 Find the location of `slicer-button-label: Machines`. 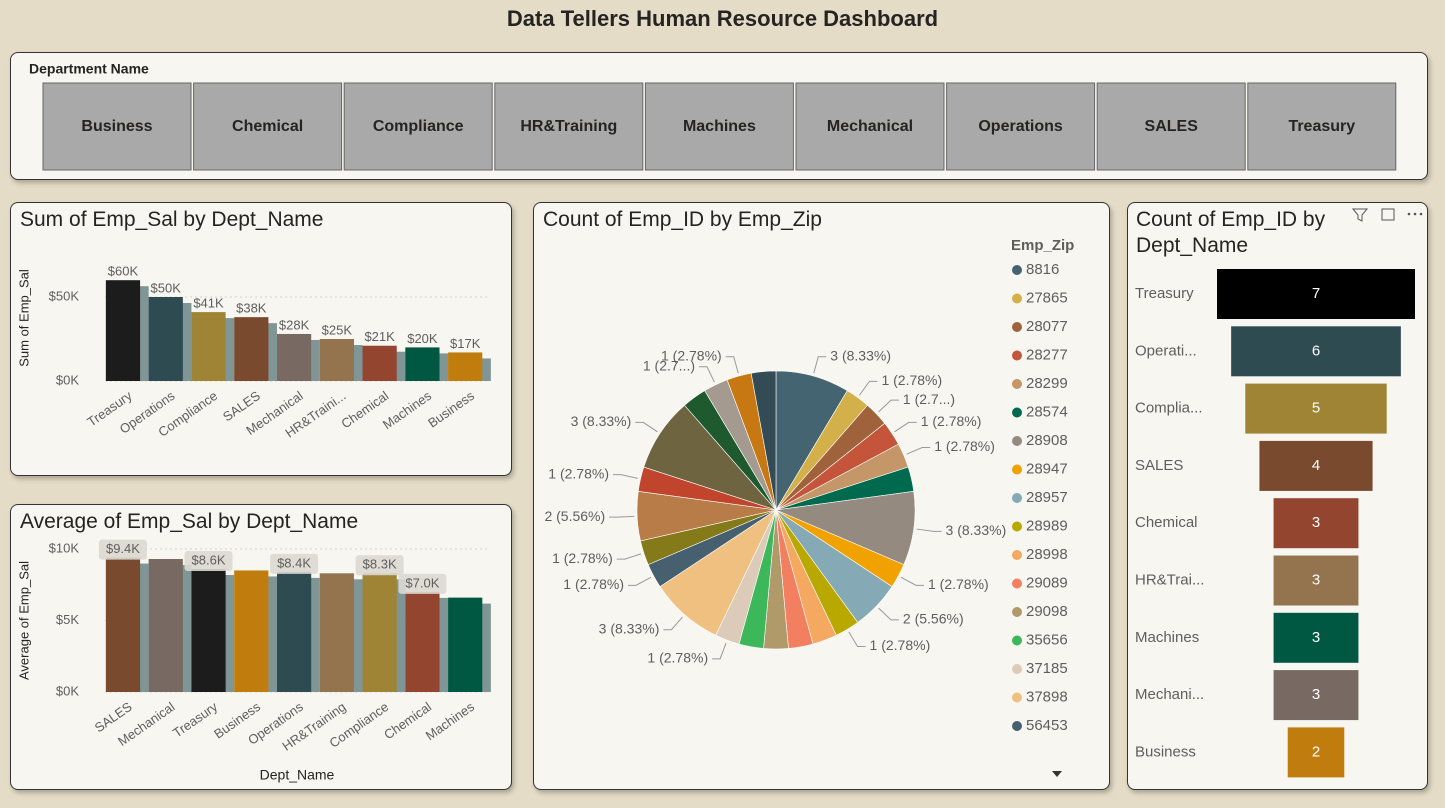

slicer-button-label: Machines is located at coordinates (719, 126).